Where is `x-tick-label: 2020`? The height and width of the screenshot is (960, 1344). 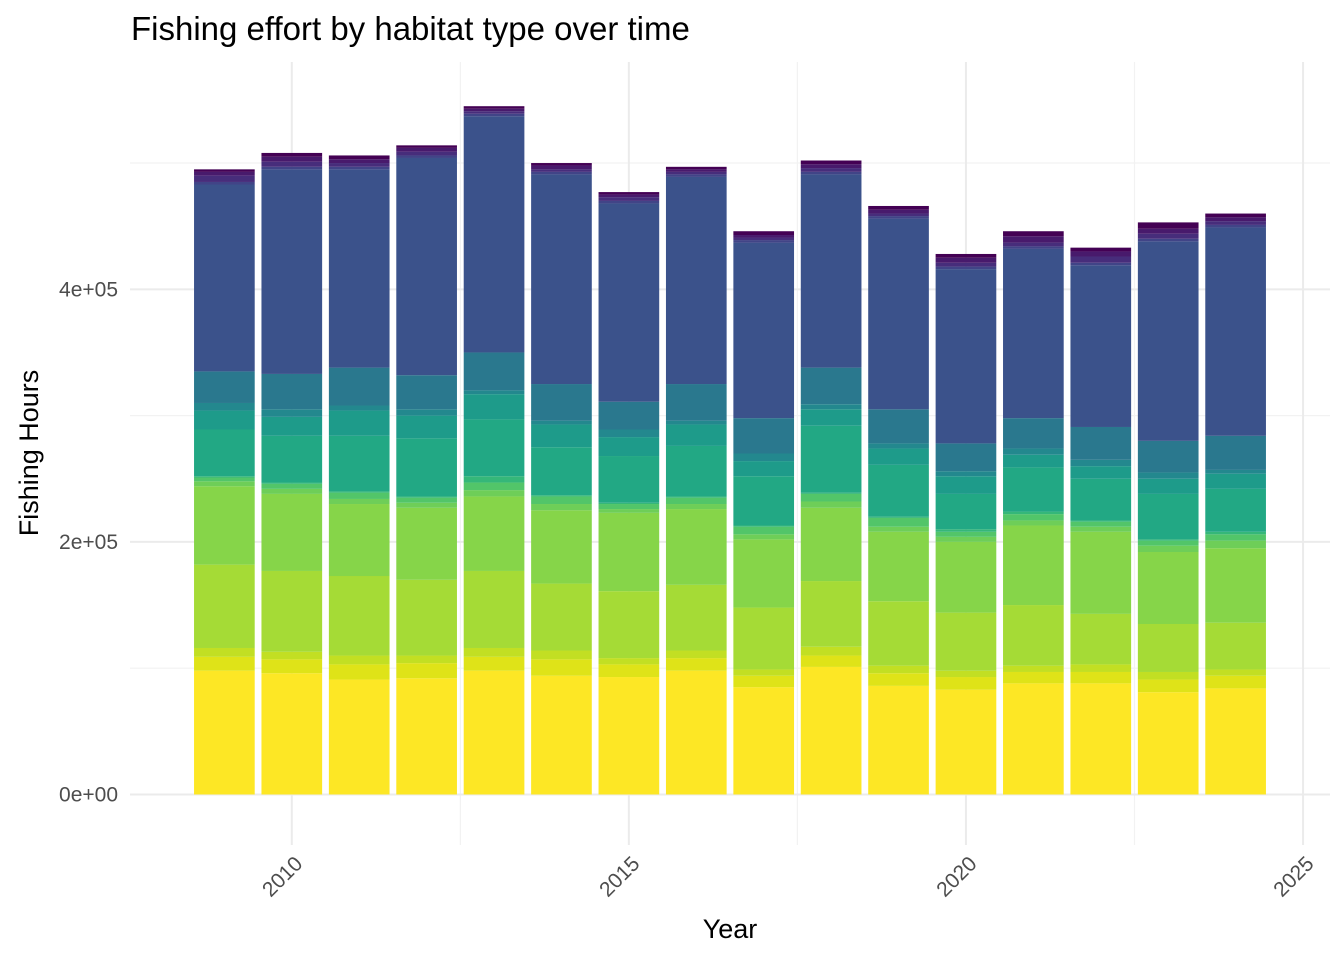
x-tick-label: 2020 is located at coordinates (956, 876).